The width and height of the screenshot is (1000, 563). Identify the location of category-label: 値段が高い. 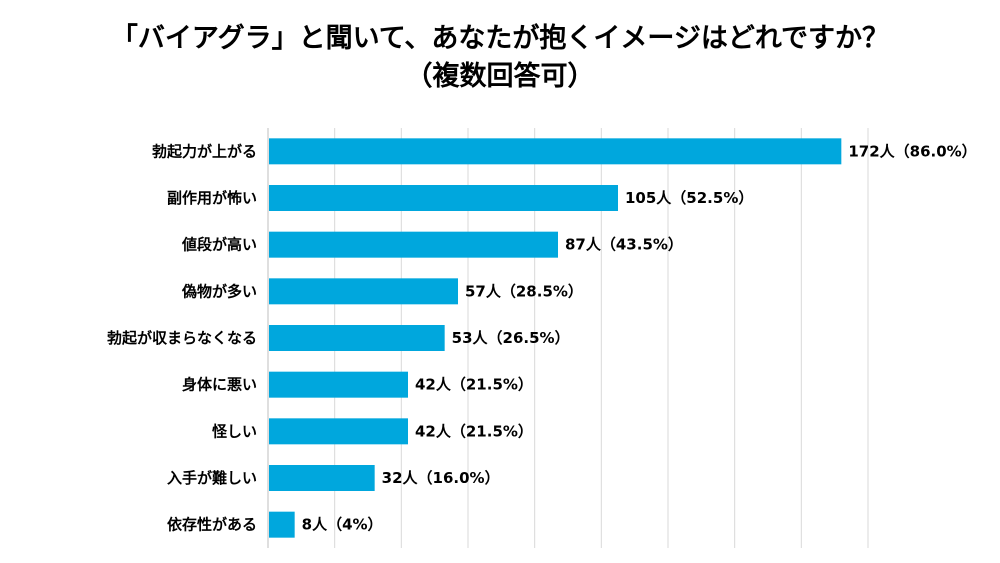
(219, 245).